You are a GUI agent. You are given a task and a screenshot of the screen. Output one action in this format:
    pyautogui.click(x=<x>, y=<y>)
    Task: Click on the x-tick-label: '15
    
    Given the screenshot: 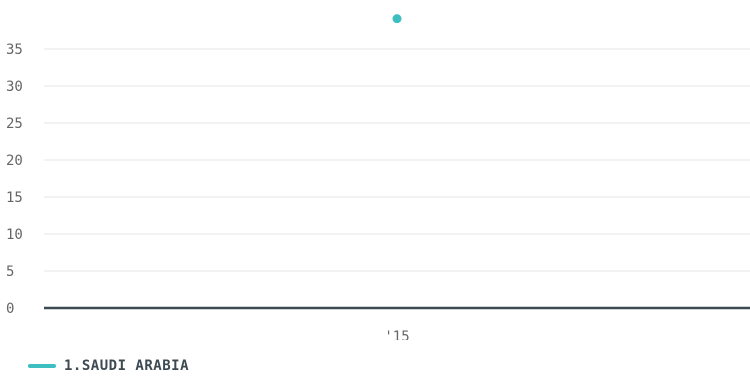 What is the action you would take?
    pyautogui.click(x=396, y=334)
    